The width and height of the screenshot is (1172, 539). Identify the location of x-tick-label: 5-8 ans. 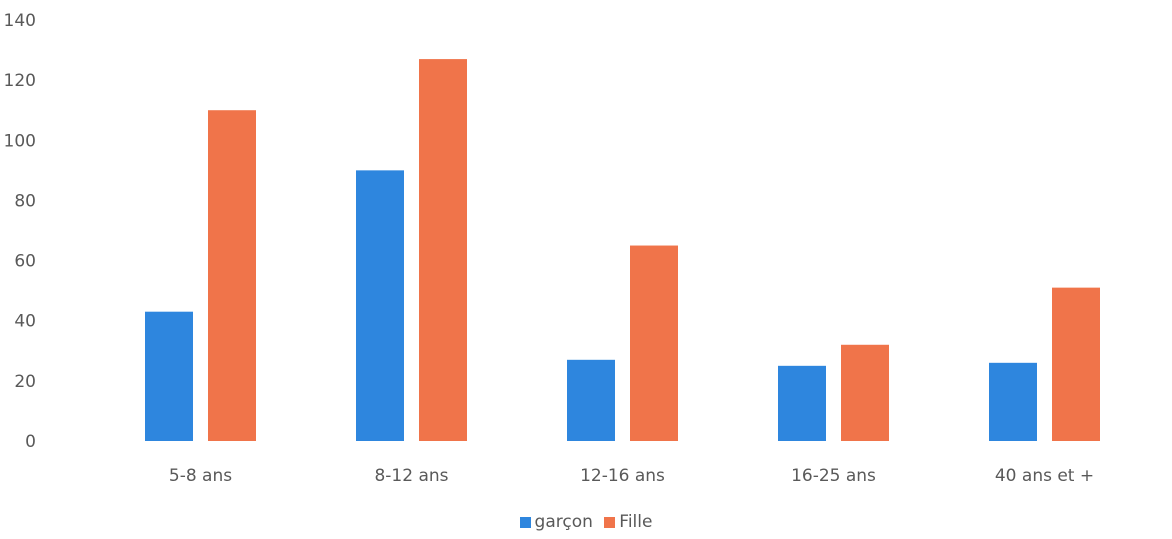
(200, 476).